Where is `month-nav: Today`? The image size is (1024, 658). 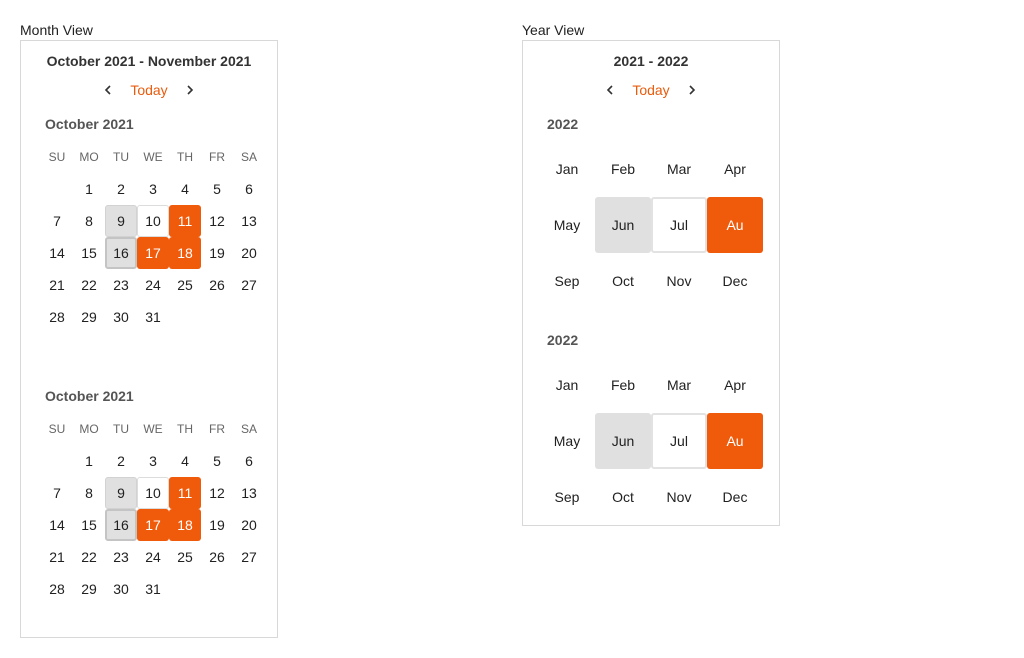 month-nav: Today is located at coordinates (149, 90).